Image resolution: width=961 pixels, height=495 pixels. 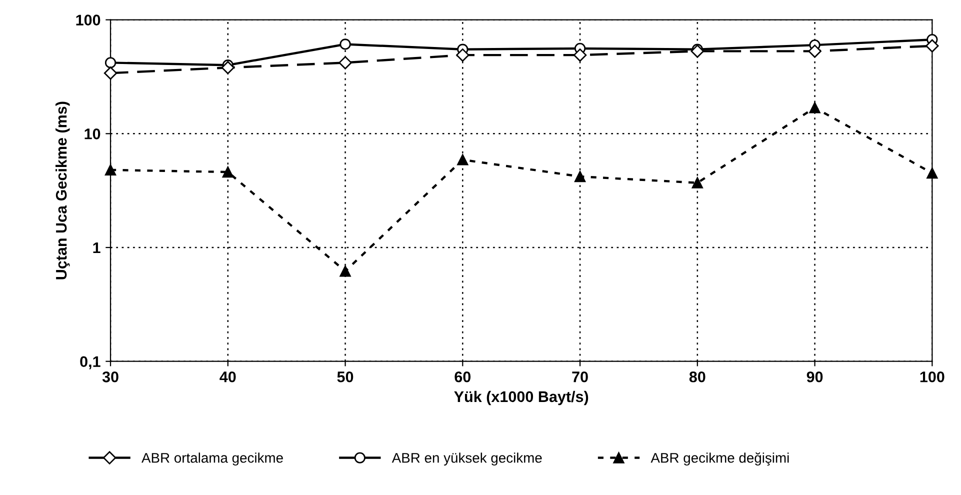 What do you see at coordinates (814, 376) in the screenshot?
I see `x-tick-label: 90` at bounding box center [814, 376].